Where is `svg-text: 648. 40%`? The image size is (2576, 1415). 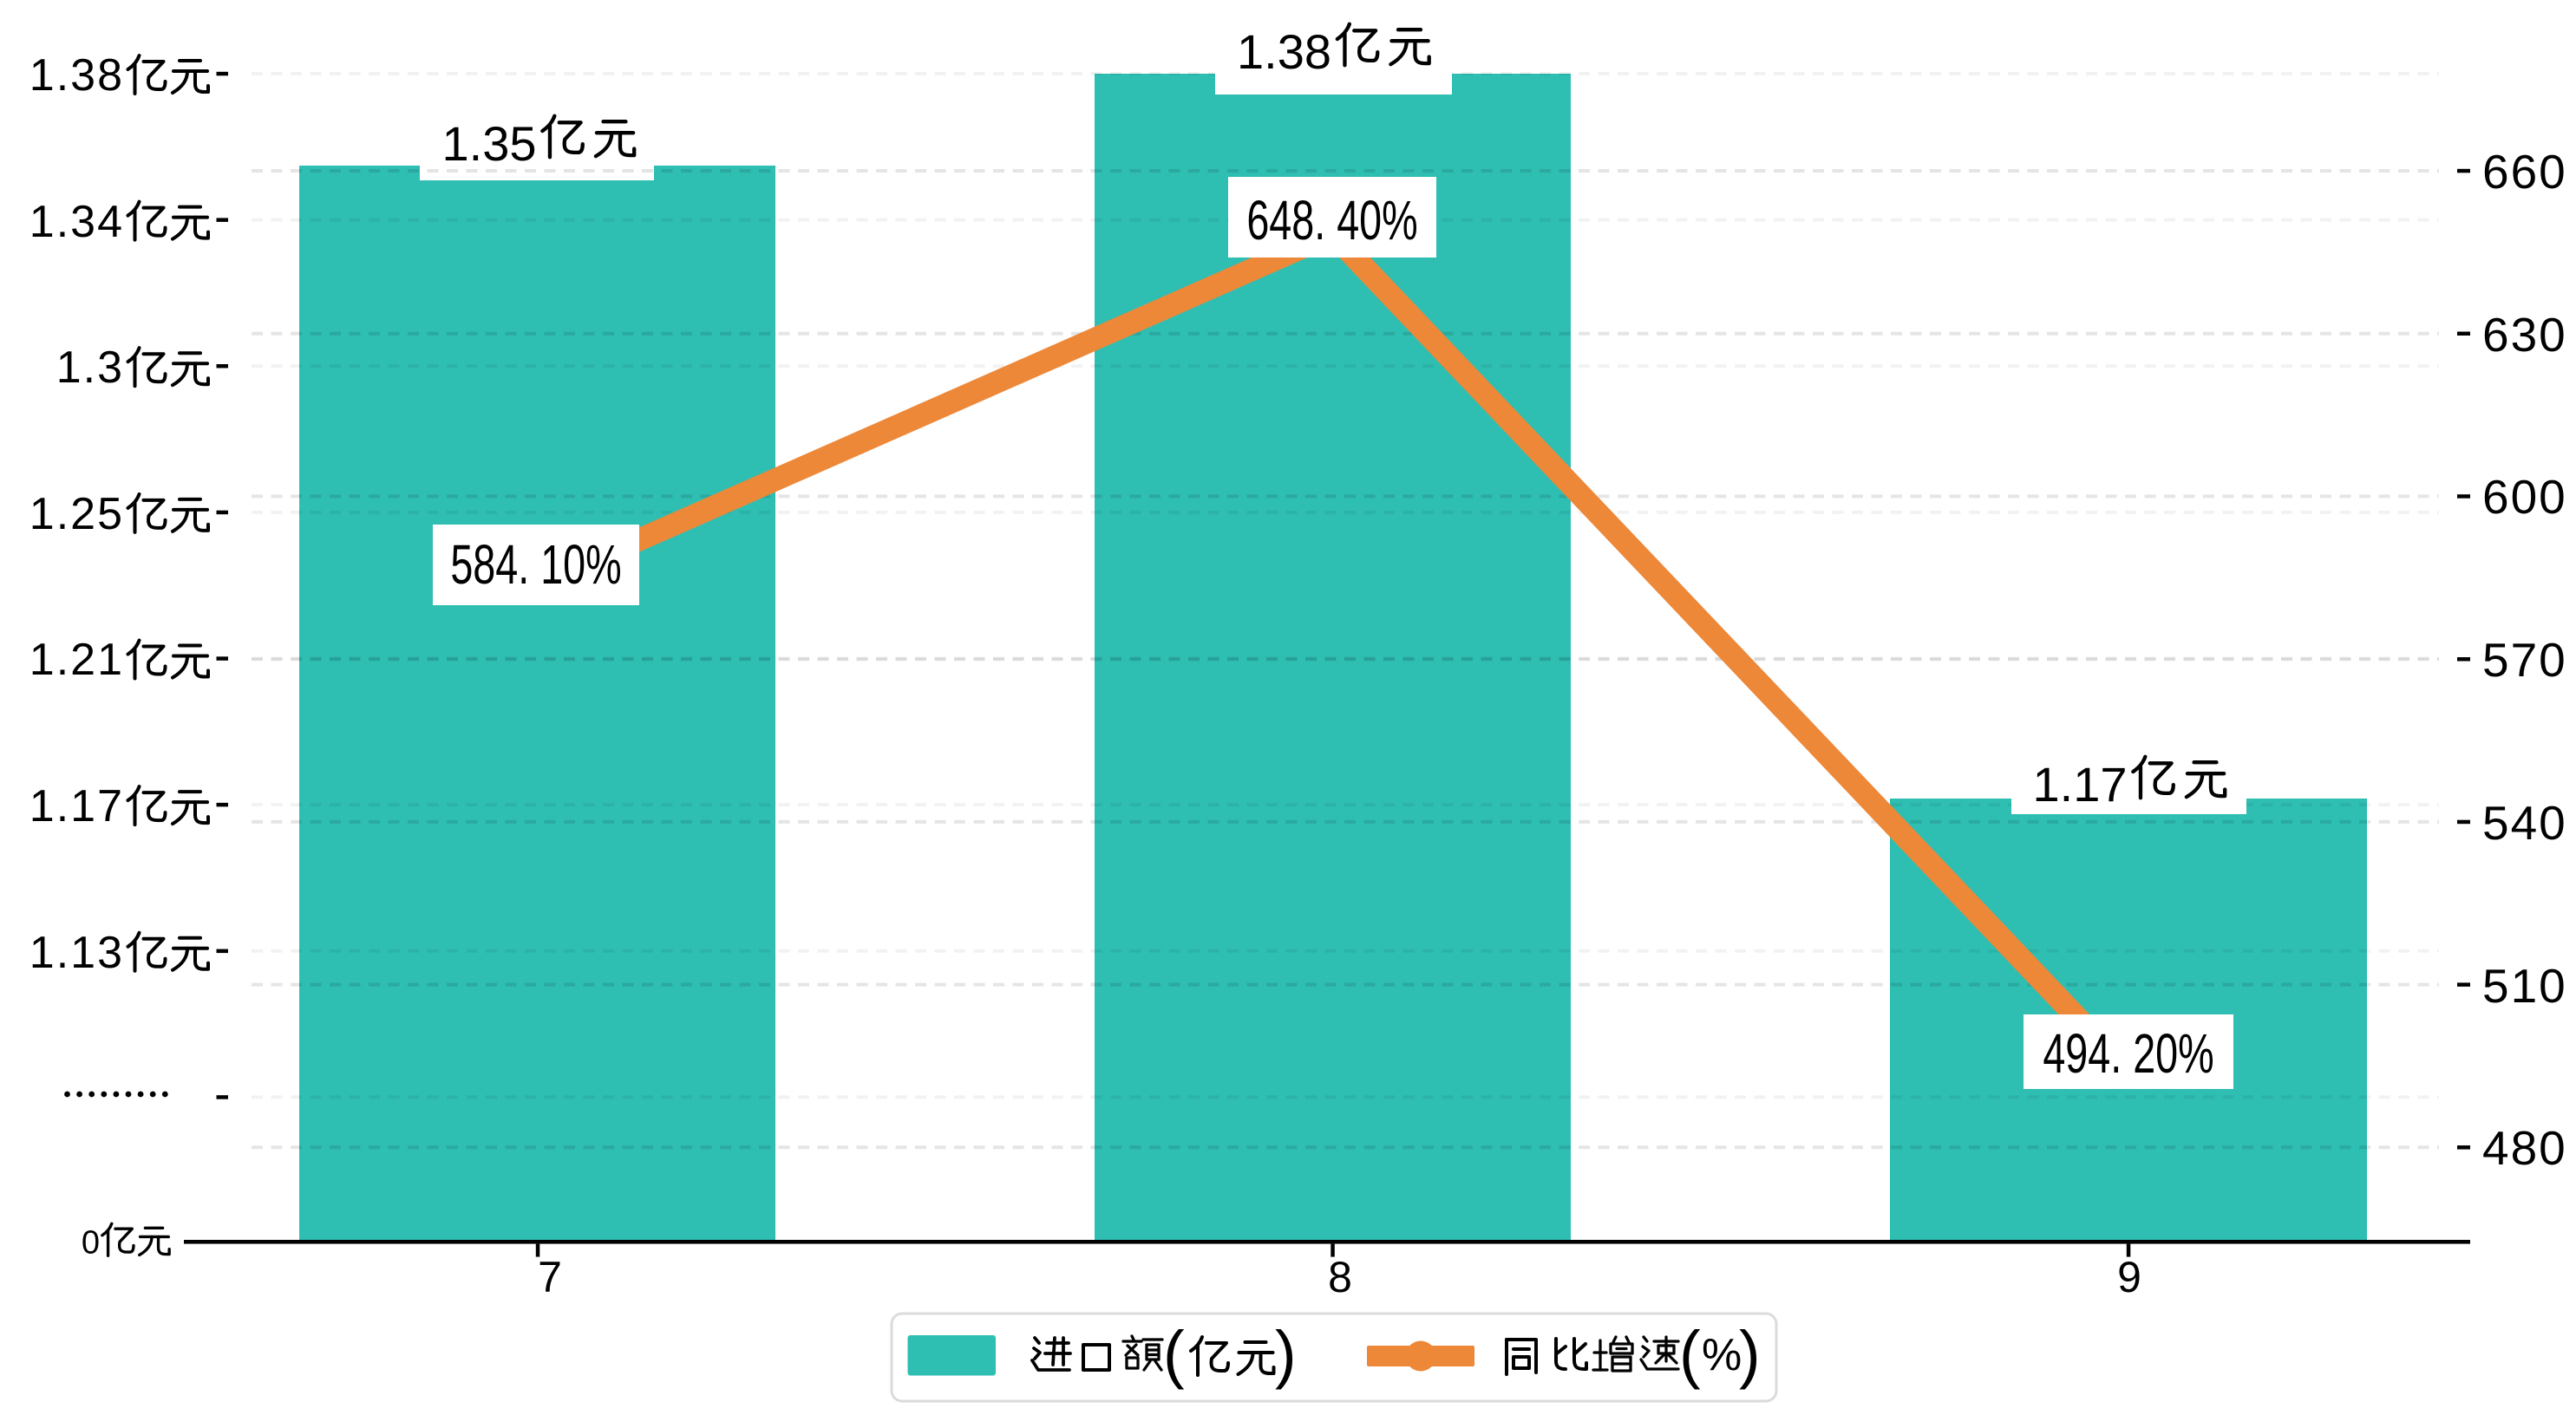
svg-text: 648. 40% is located at coordinates (1331, 220).